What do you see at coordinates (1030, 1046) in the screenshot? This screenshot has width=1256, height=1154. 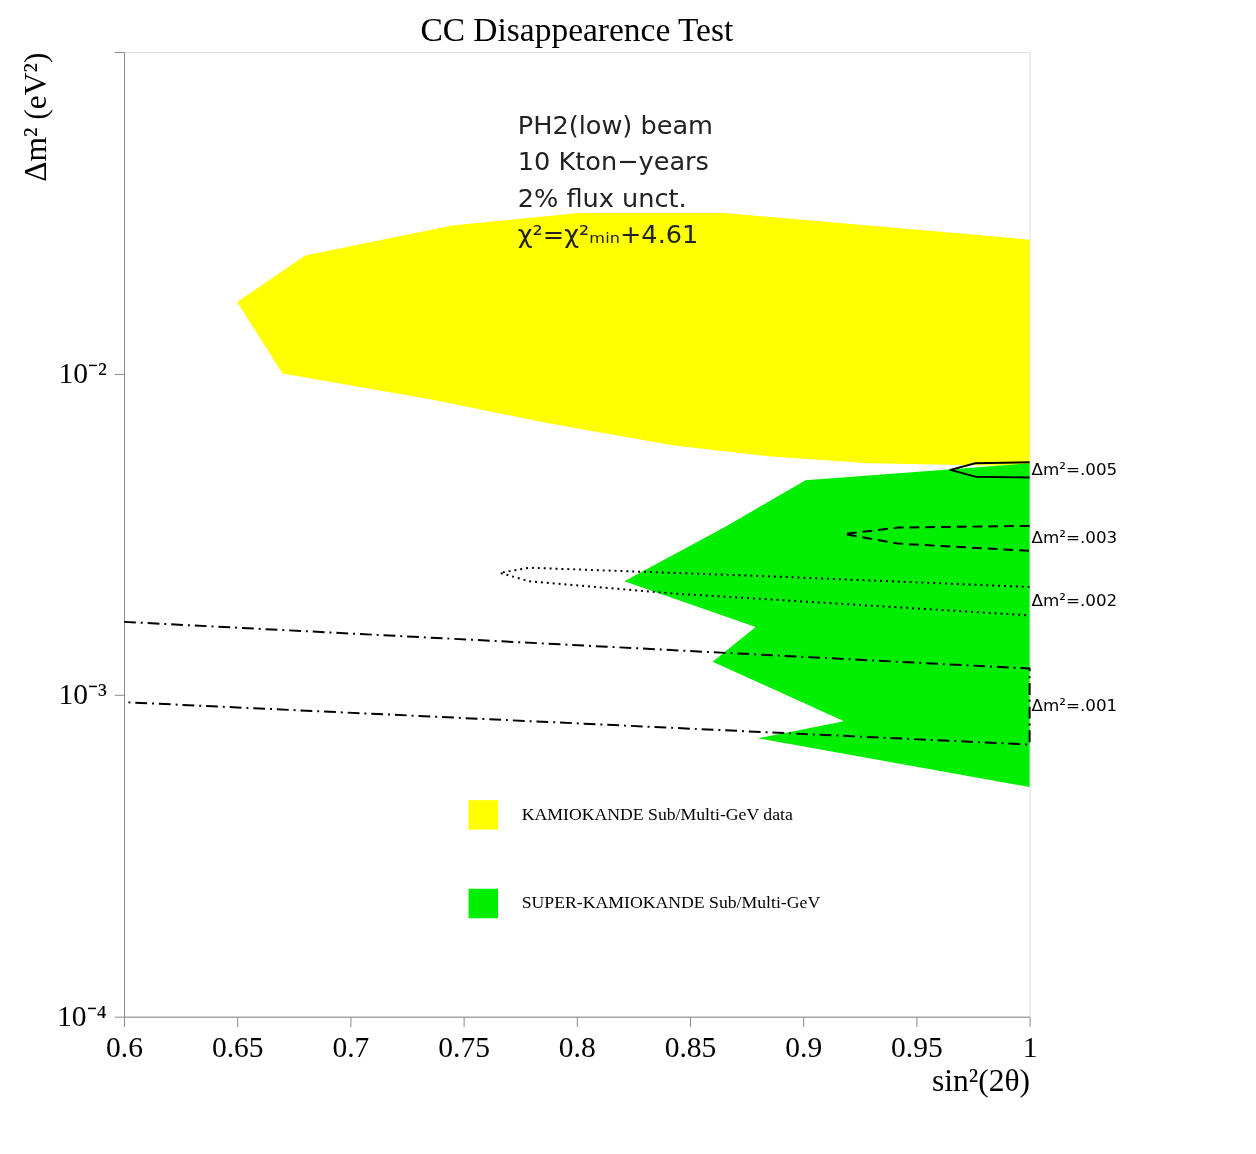 I see `x-tick-label: 1` at bounding box center [1030, 1046].